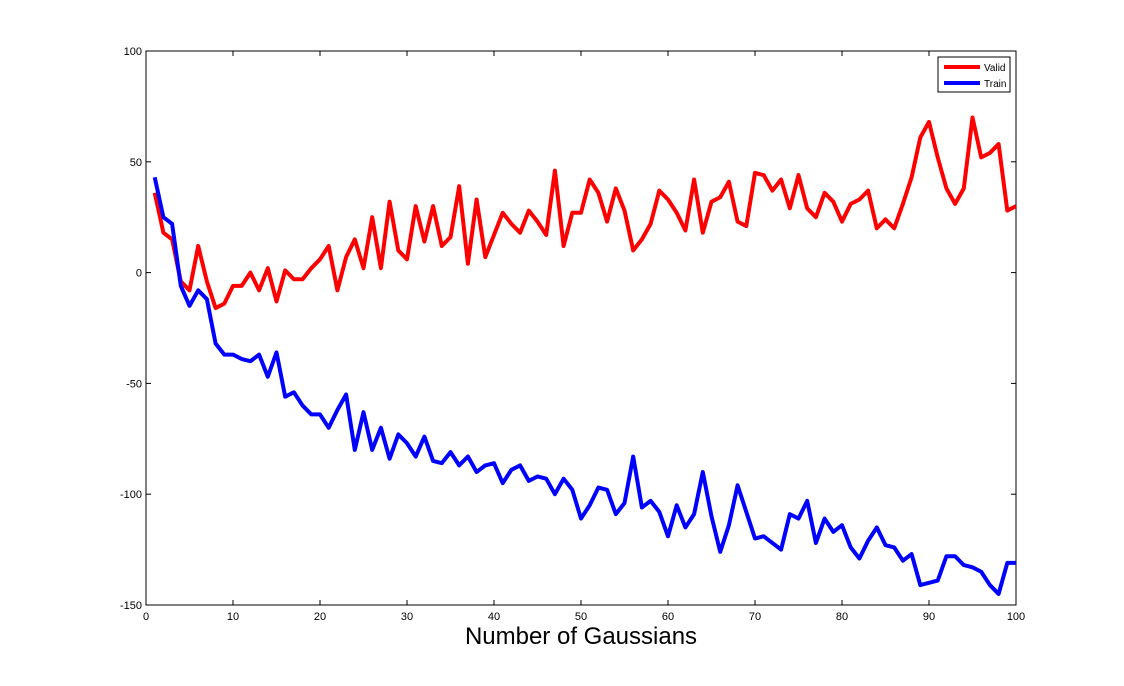  Describe the element at coordinates (139, 274) in the screenshot. I see `y-tick-label: 0` at that location.